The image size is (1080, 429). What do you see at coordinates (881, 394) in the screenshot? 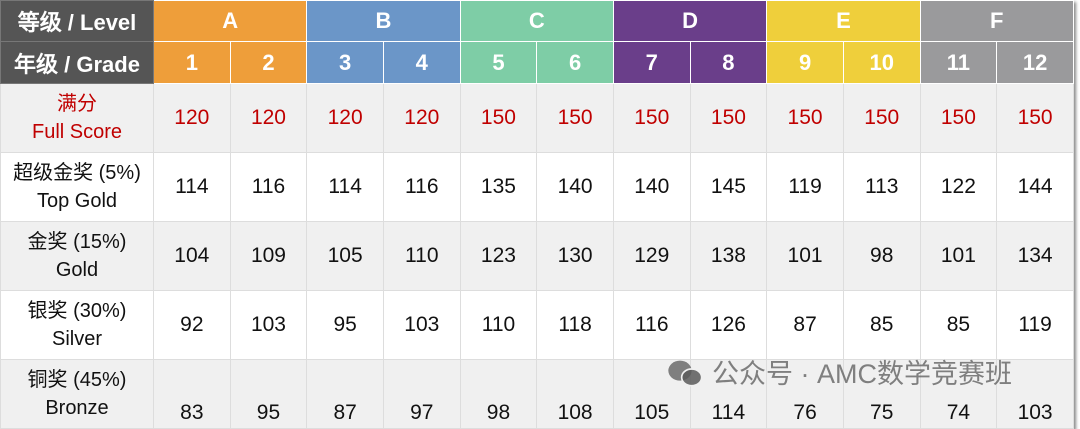
I see `score-cell: 75` at bounding box center [881, 394].